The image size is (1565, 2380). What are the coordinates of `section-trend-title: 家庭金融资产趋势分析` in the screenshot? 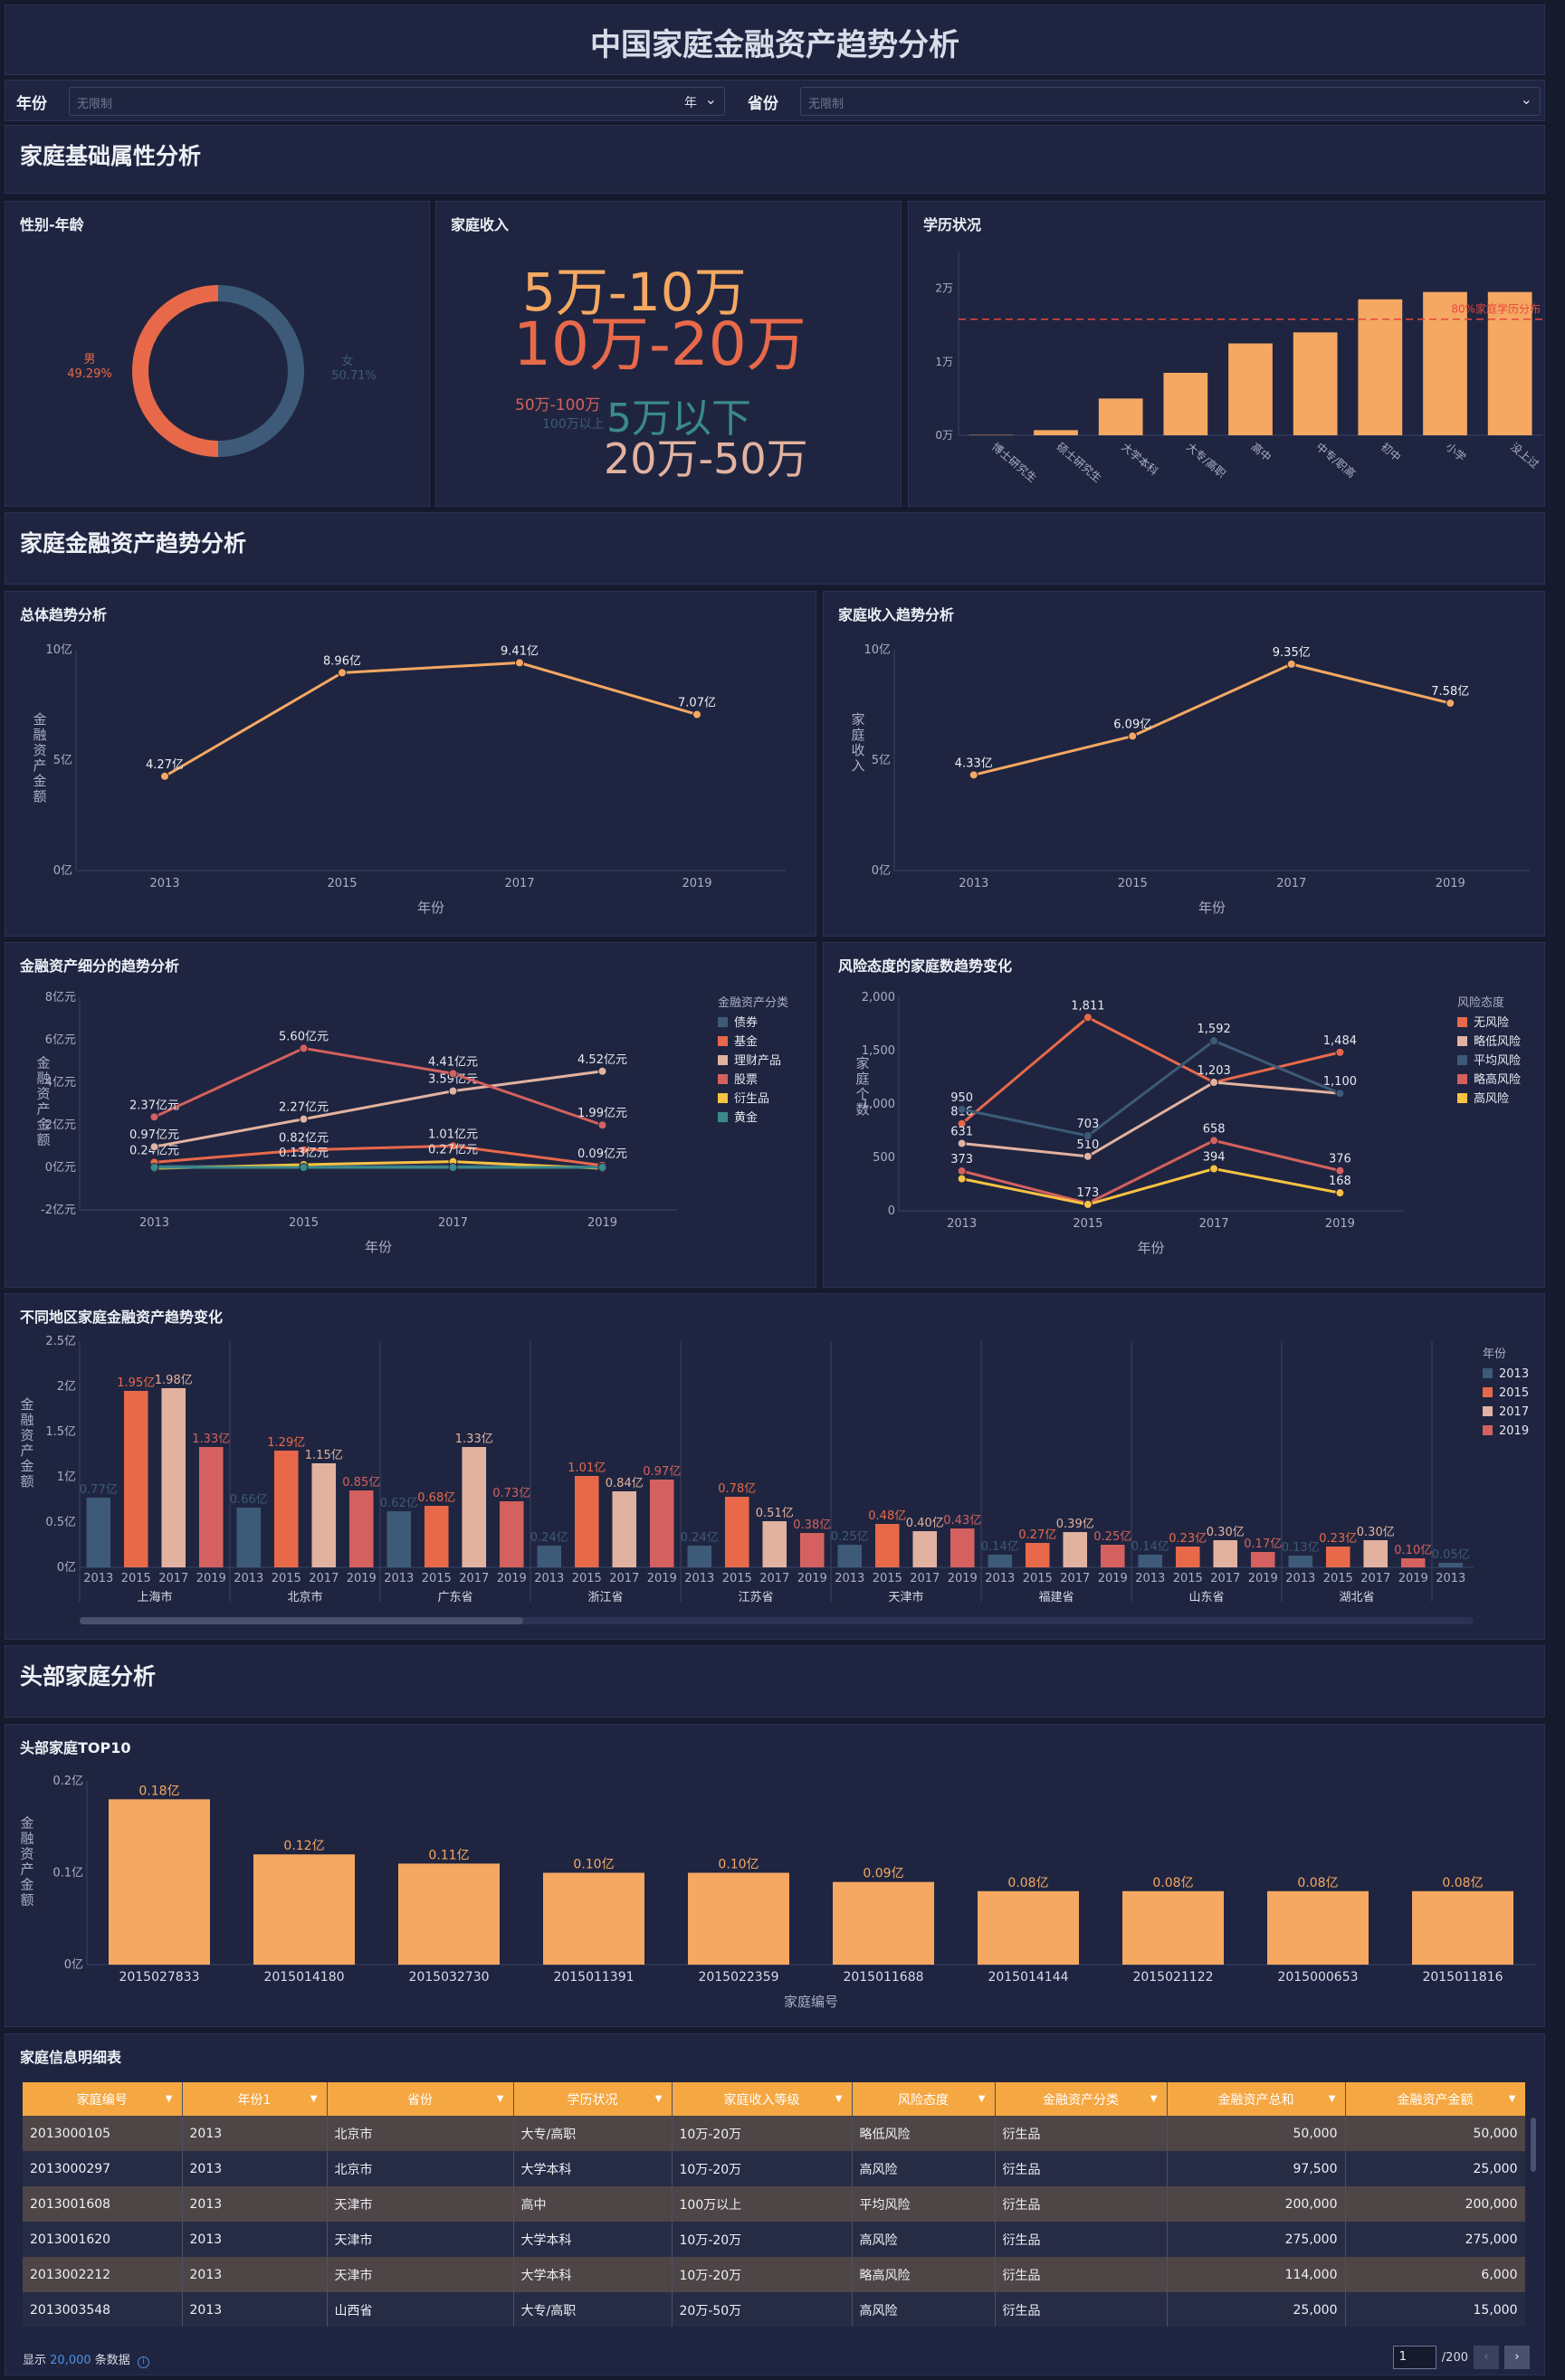 It's located at (133, 543).